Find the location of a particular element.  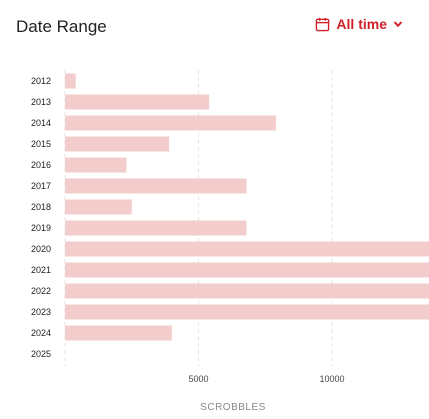

y-tick-label: 2025 is located at coordinates (41, 354).